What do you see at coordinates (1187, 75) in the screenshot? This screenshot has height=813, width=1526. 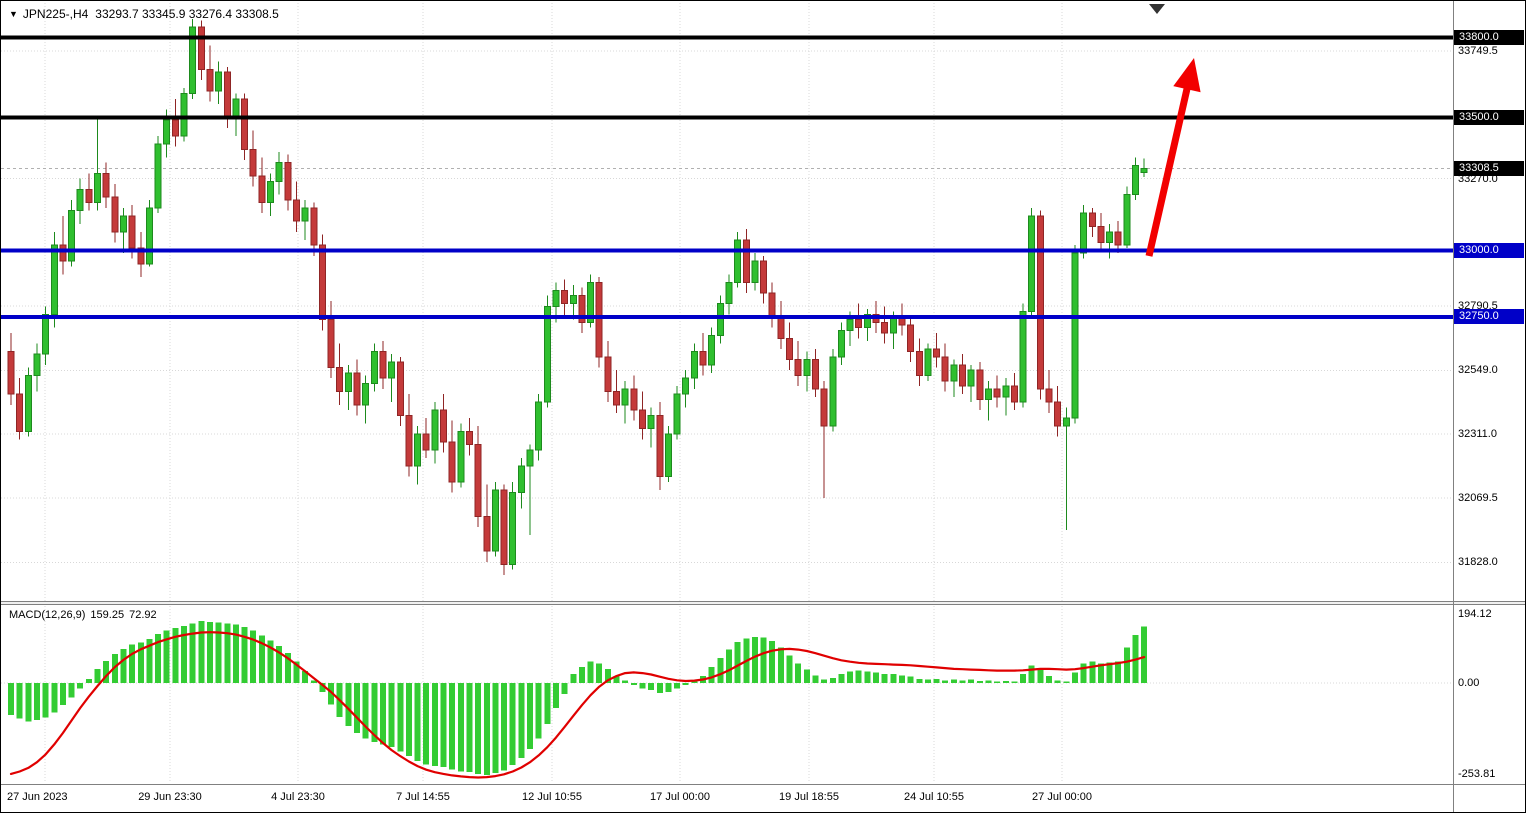 I see `trend-arrow-head` at bounding box center [1187, 75].